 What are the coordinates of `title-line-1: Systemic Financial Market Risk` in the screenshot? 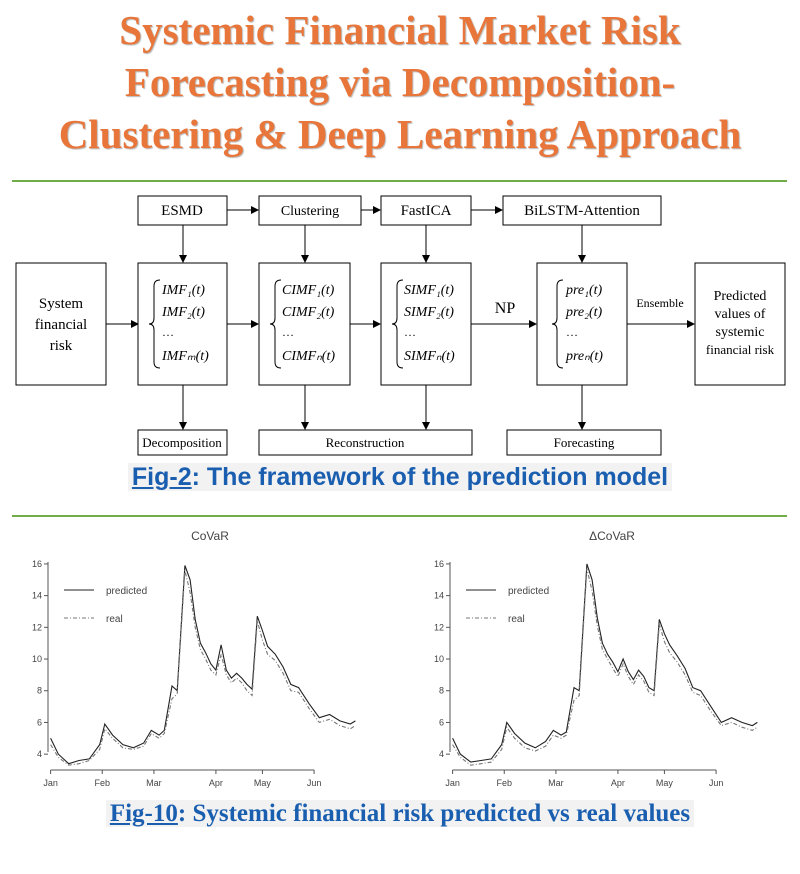 It's located at (400, 30).